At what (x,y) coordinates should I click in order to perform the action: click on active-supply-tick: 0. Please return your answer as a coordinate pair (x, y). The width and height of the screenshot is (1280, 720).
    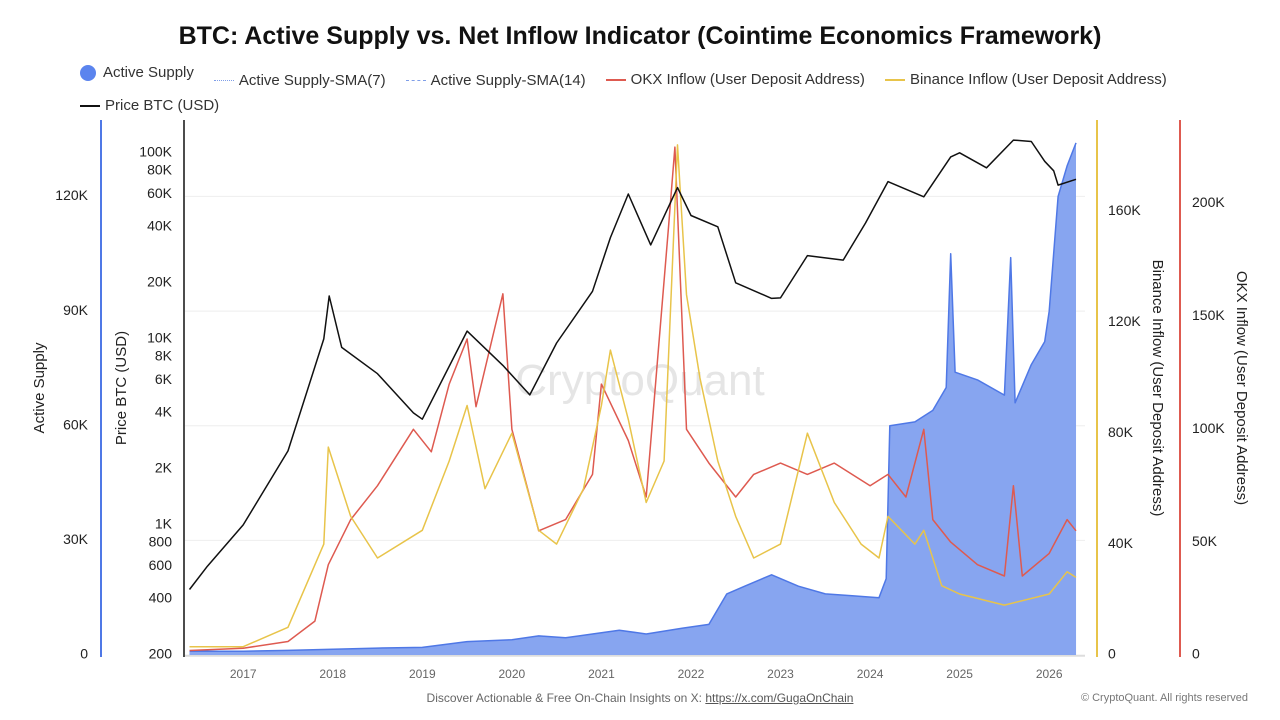
    Looking at the image, I should click on (84, 654).